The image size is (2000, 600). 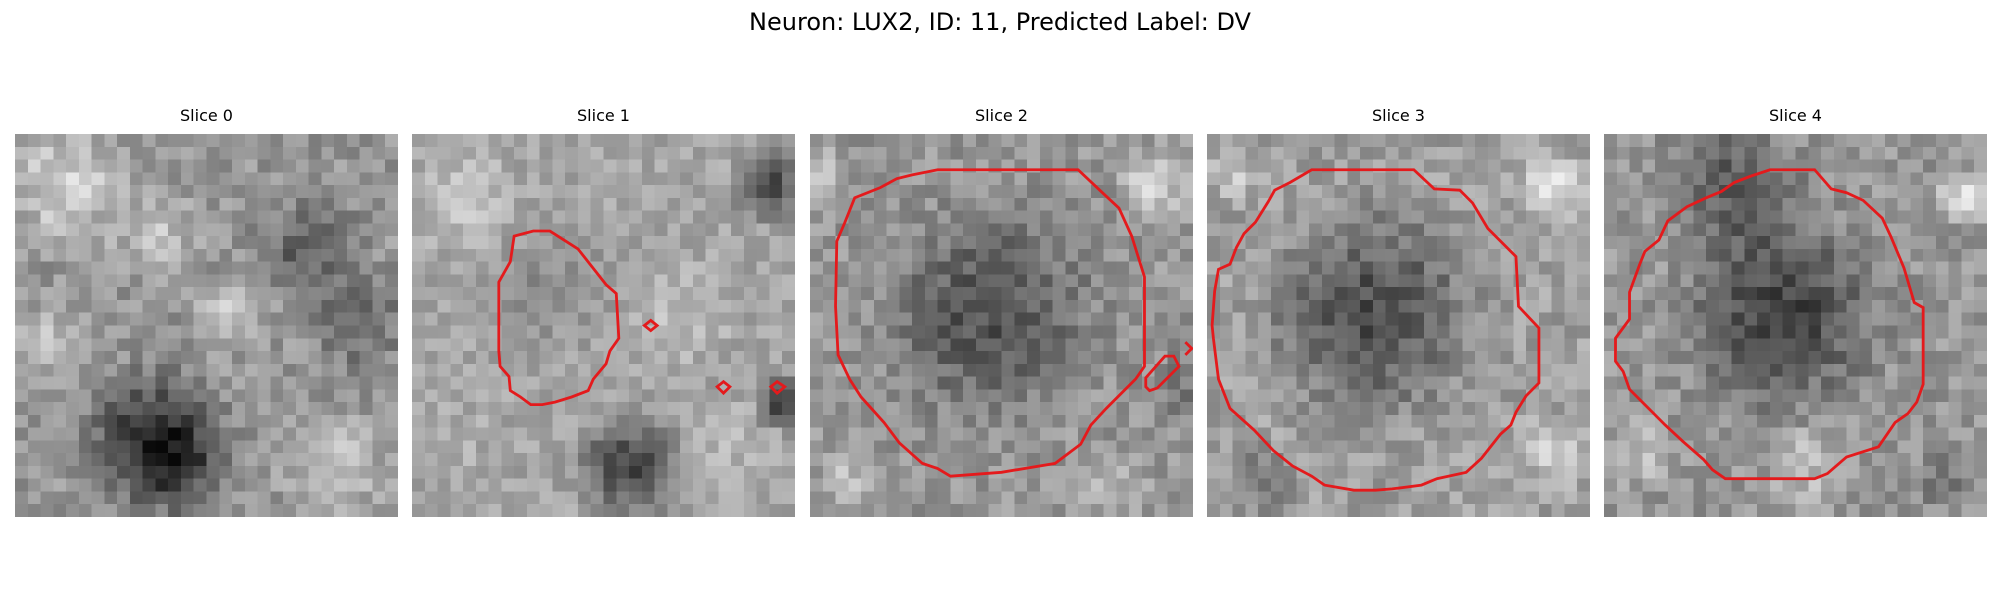 I want to click on slice-panel-0: Slice 0, so click(x=206, y=308).